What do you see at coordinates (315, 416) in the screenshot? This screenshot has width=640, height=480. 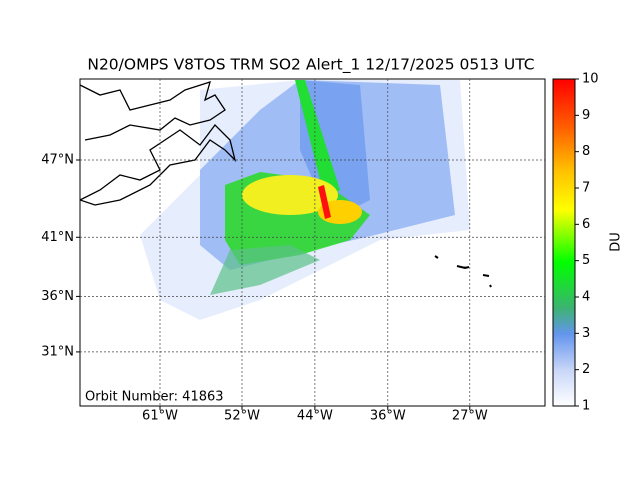 I see `lon-label: 44°W` at bounding box center [315, 416].